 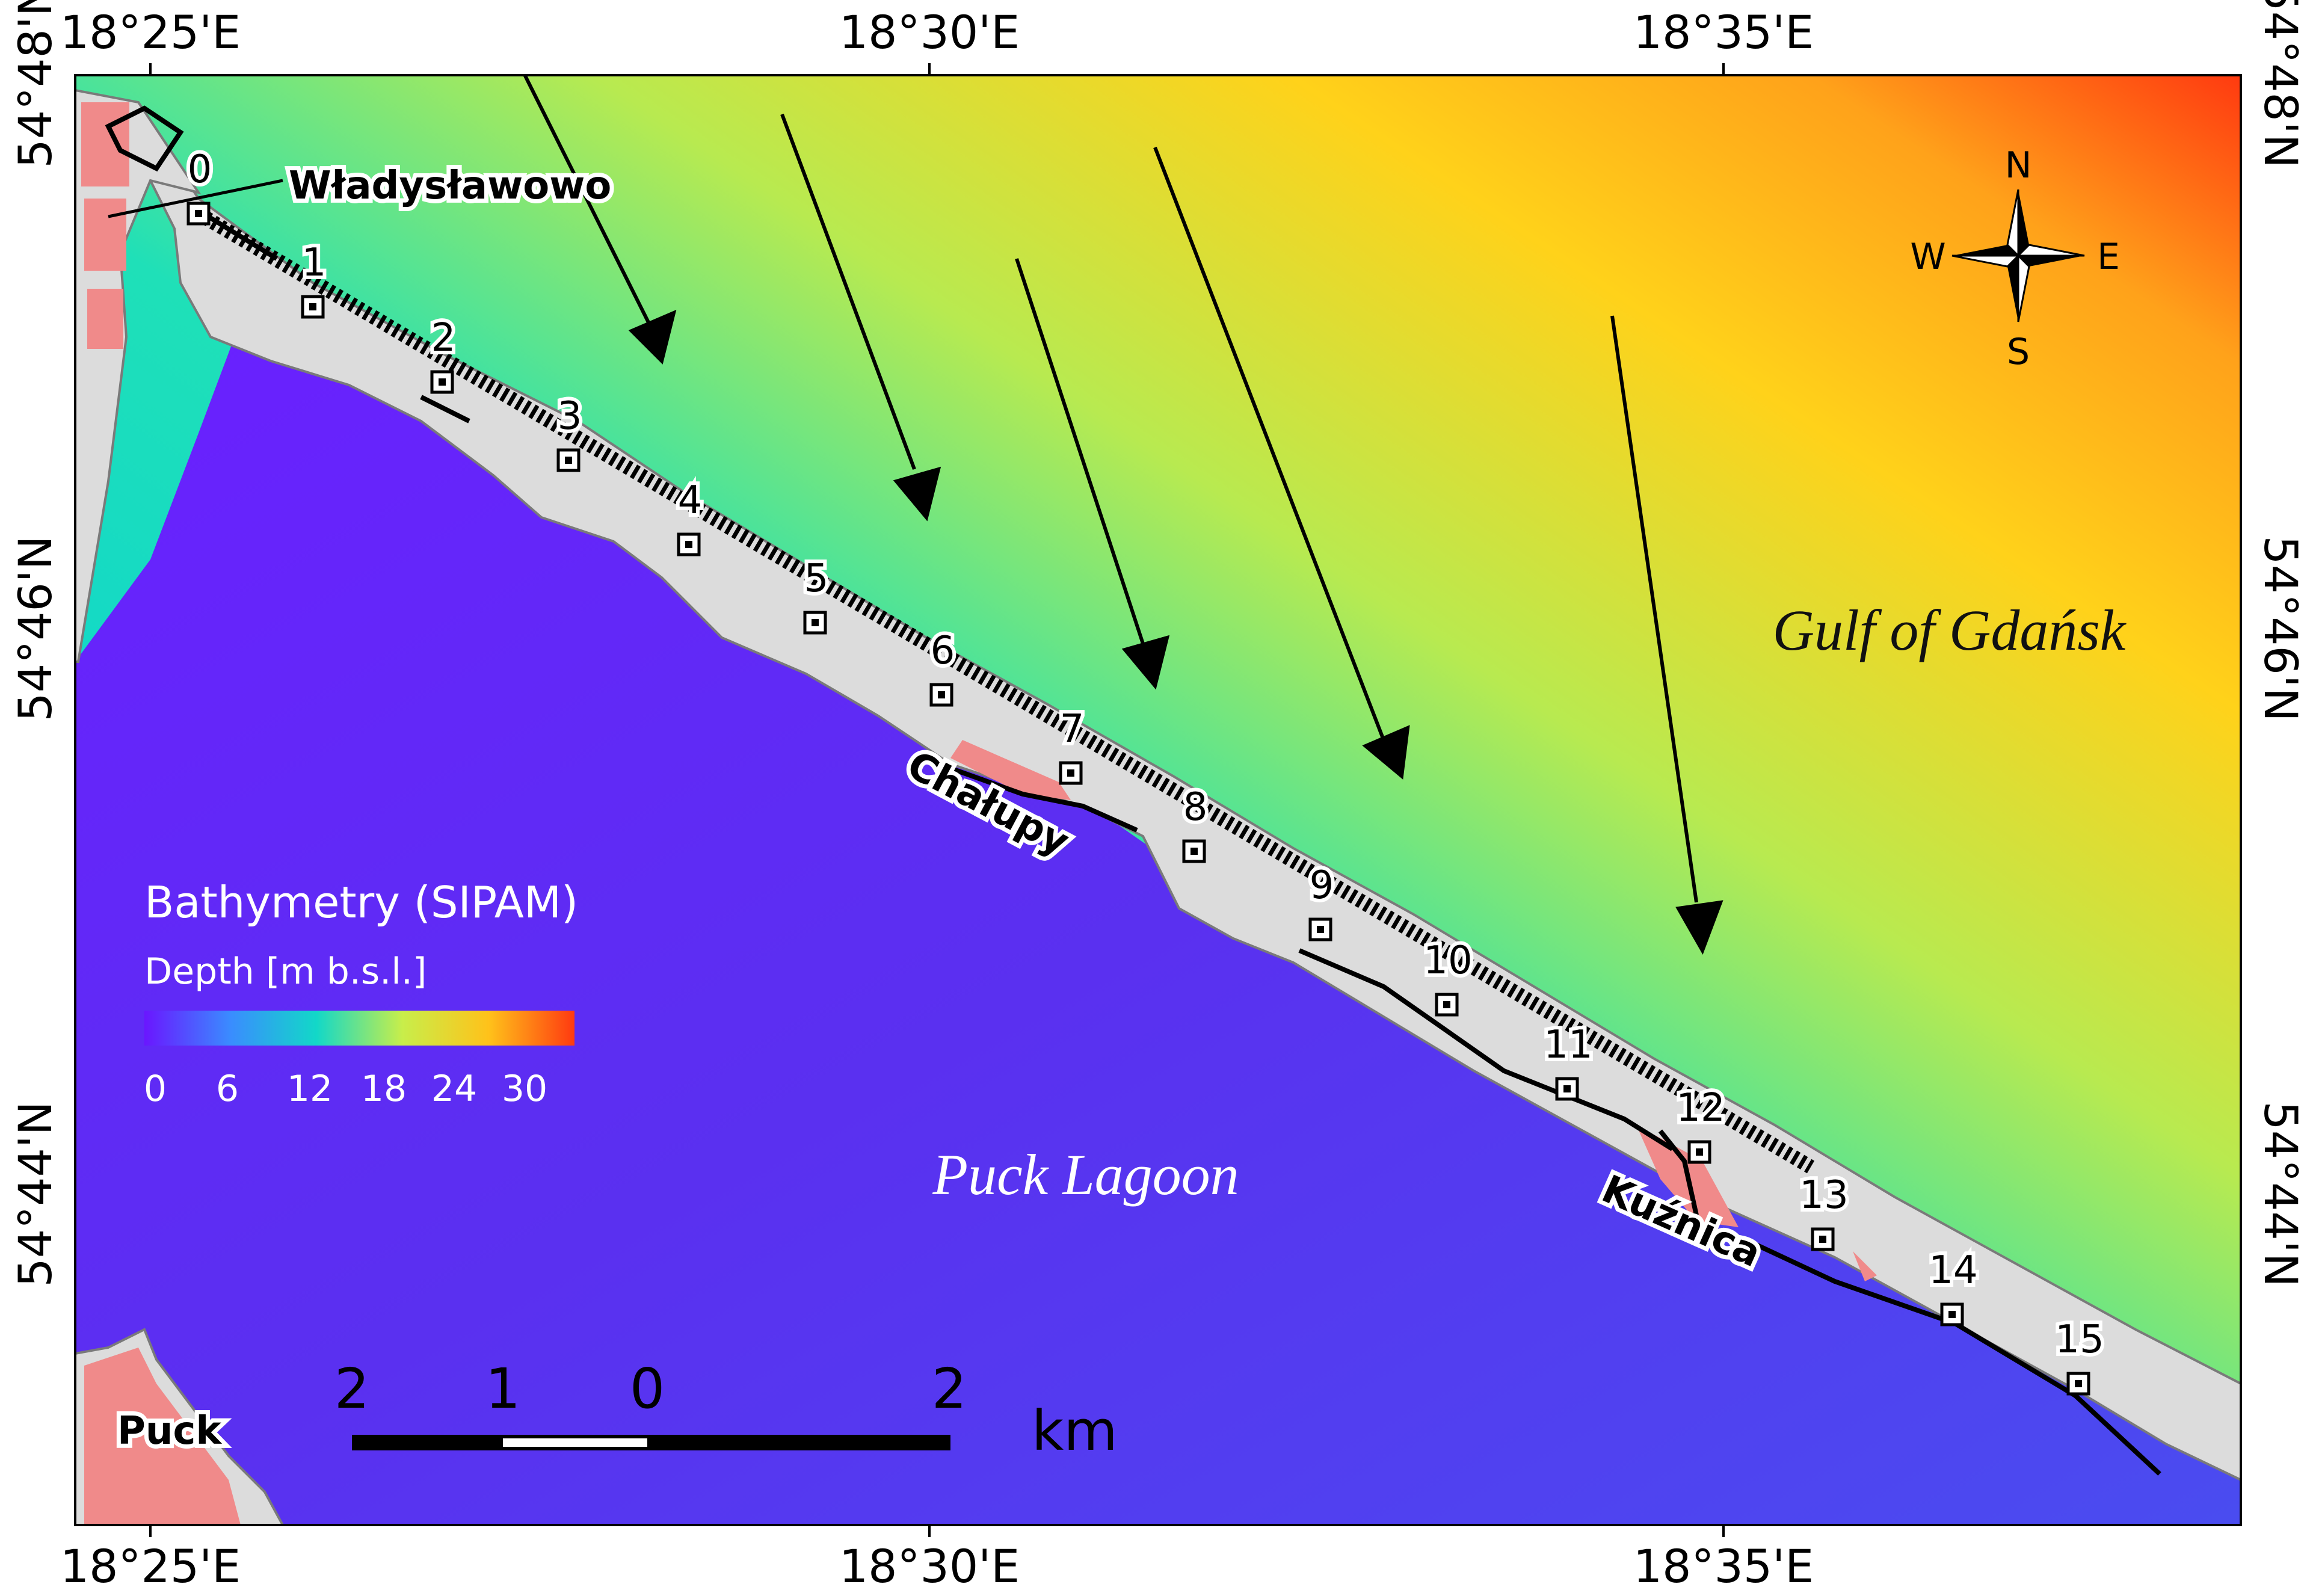 I want to click on legend-title: Bathymetry (SIPAM), so click(x=361, y=902).